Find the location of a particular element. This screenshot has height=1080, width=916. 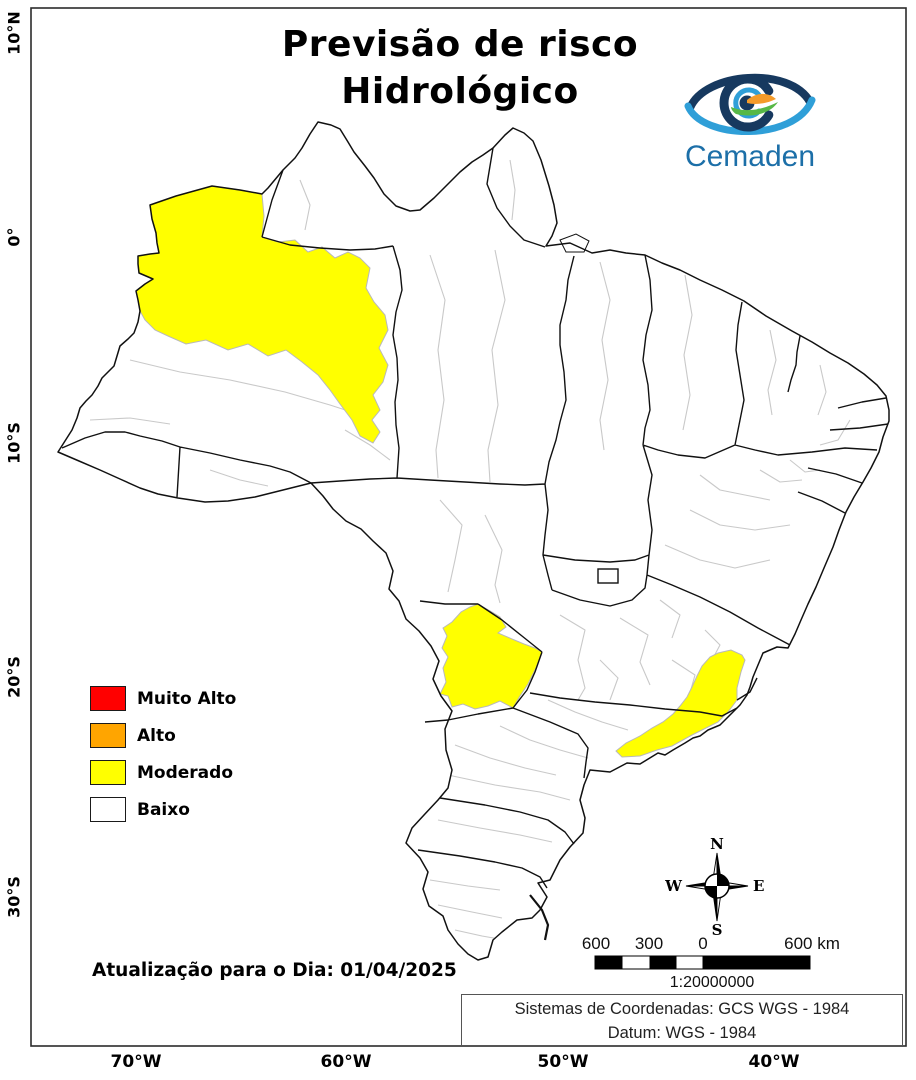

distrito-federal-square is located at coordinates (608, 576).